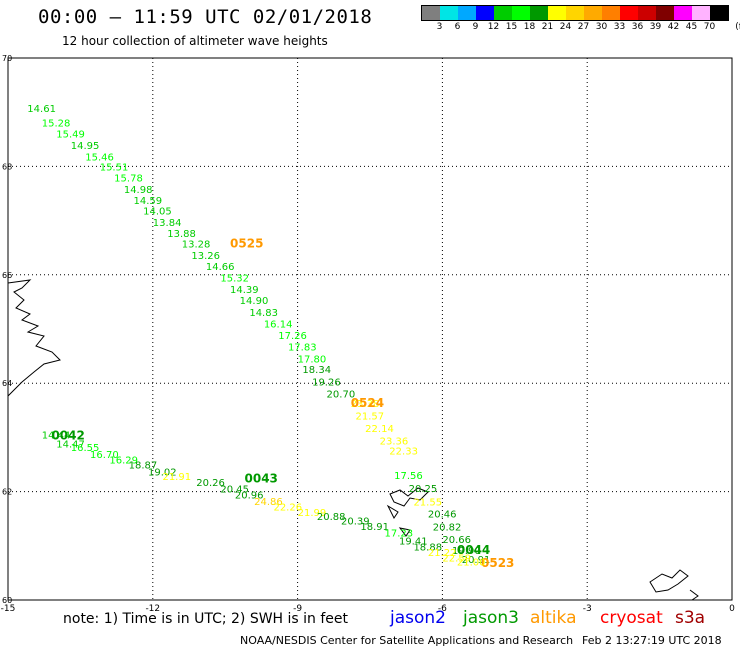  I want to click on wave-height-value: 16.14, so click(278, 324).